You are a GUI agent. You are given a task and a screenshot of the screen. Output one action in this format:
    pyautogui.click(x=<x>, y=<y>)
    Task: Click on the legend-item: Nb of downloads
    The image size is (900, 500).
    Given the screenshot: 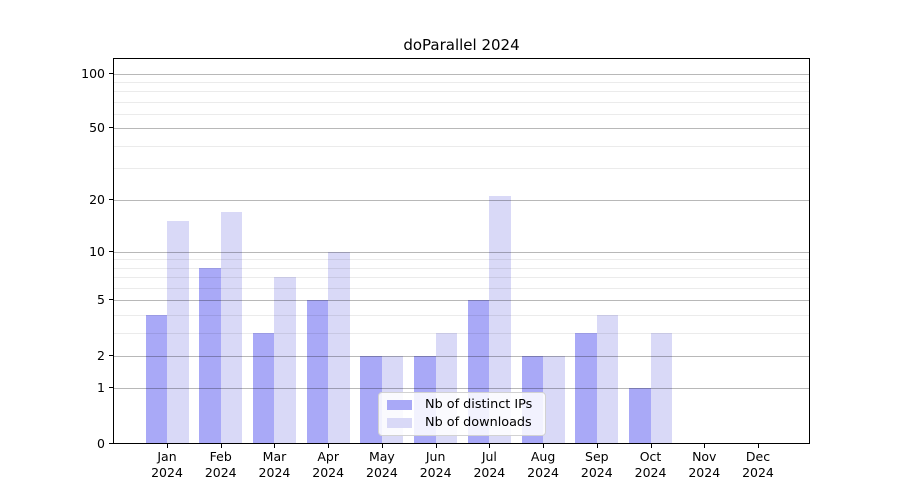 What is the action you would take?
    pyautogui.click(x=462, y=423)
    